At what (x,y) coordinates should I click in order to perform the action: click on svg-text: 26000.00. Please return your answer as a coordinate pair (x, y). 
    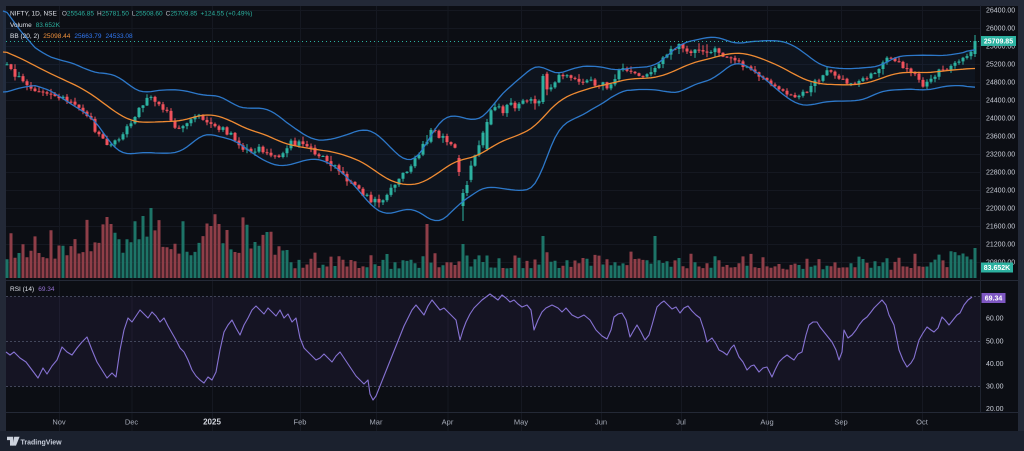
    Looking at the image, I should click on (1000, 29).